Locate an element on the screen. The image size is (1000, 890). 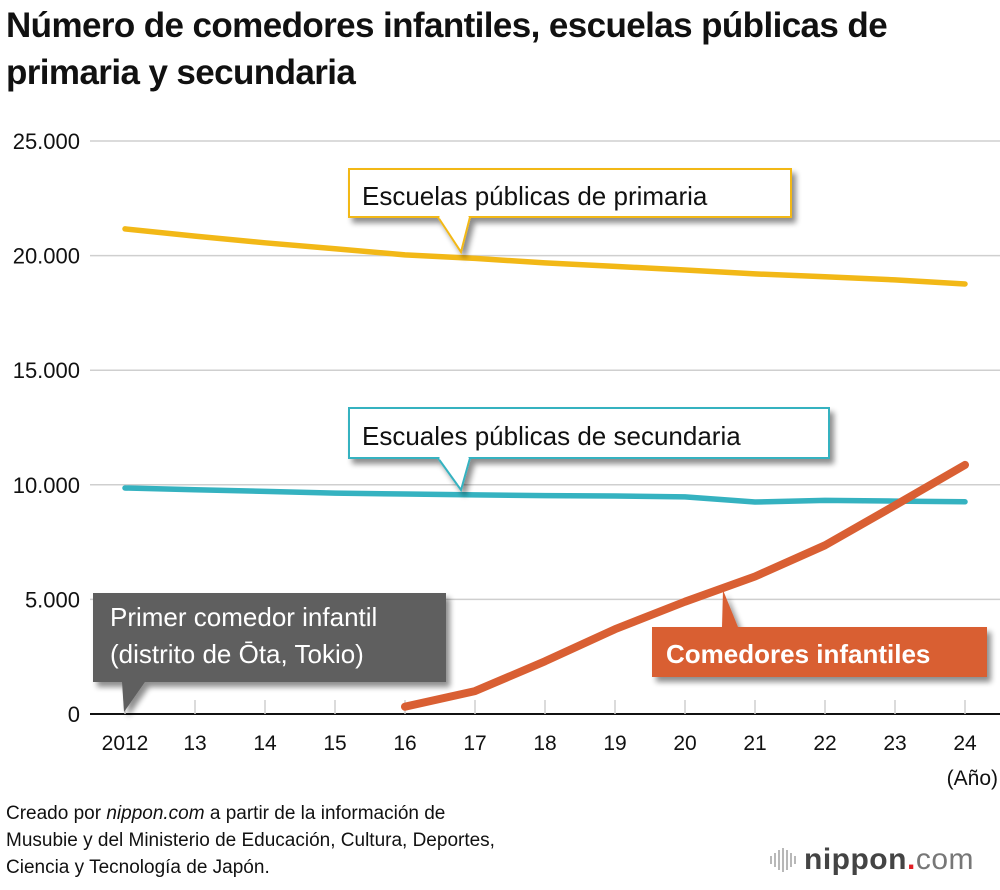
x-axis: 2012 13 14 15 16 17 18 19 20 21 22 23 24 (Año) is located at coordinates (545, 745).